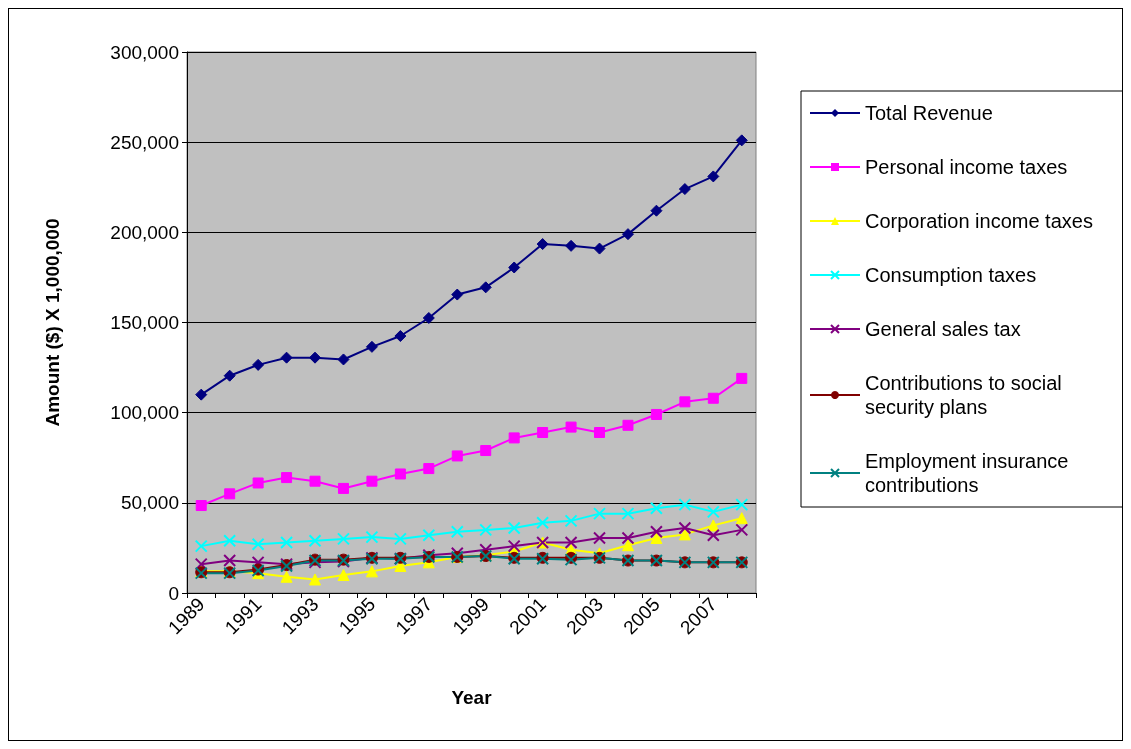 The height and width of the screenshot is (749, 1131). I want to click on y-tick-label: 250,000, so click(144, 142).